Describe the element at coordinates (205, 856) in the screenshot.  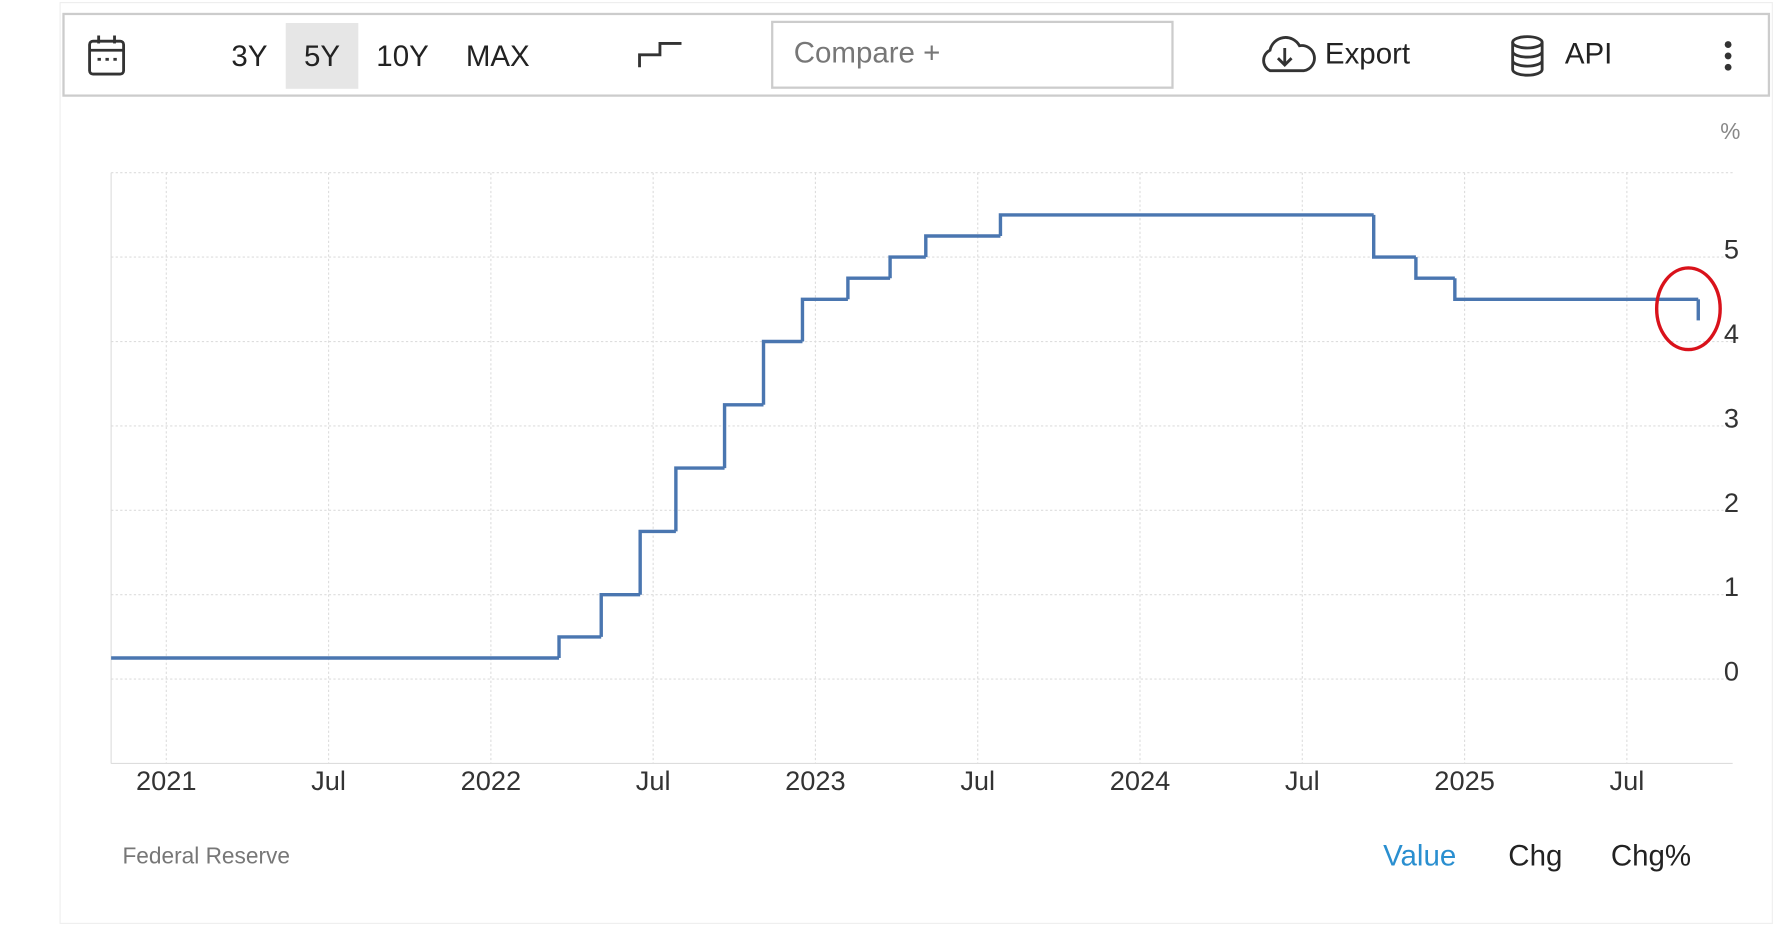
I see `source: Federal Reserve` at that location.